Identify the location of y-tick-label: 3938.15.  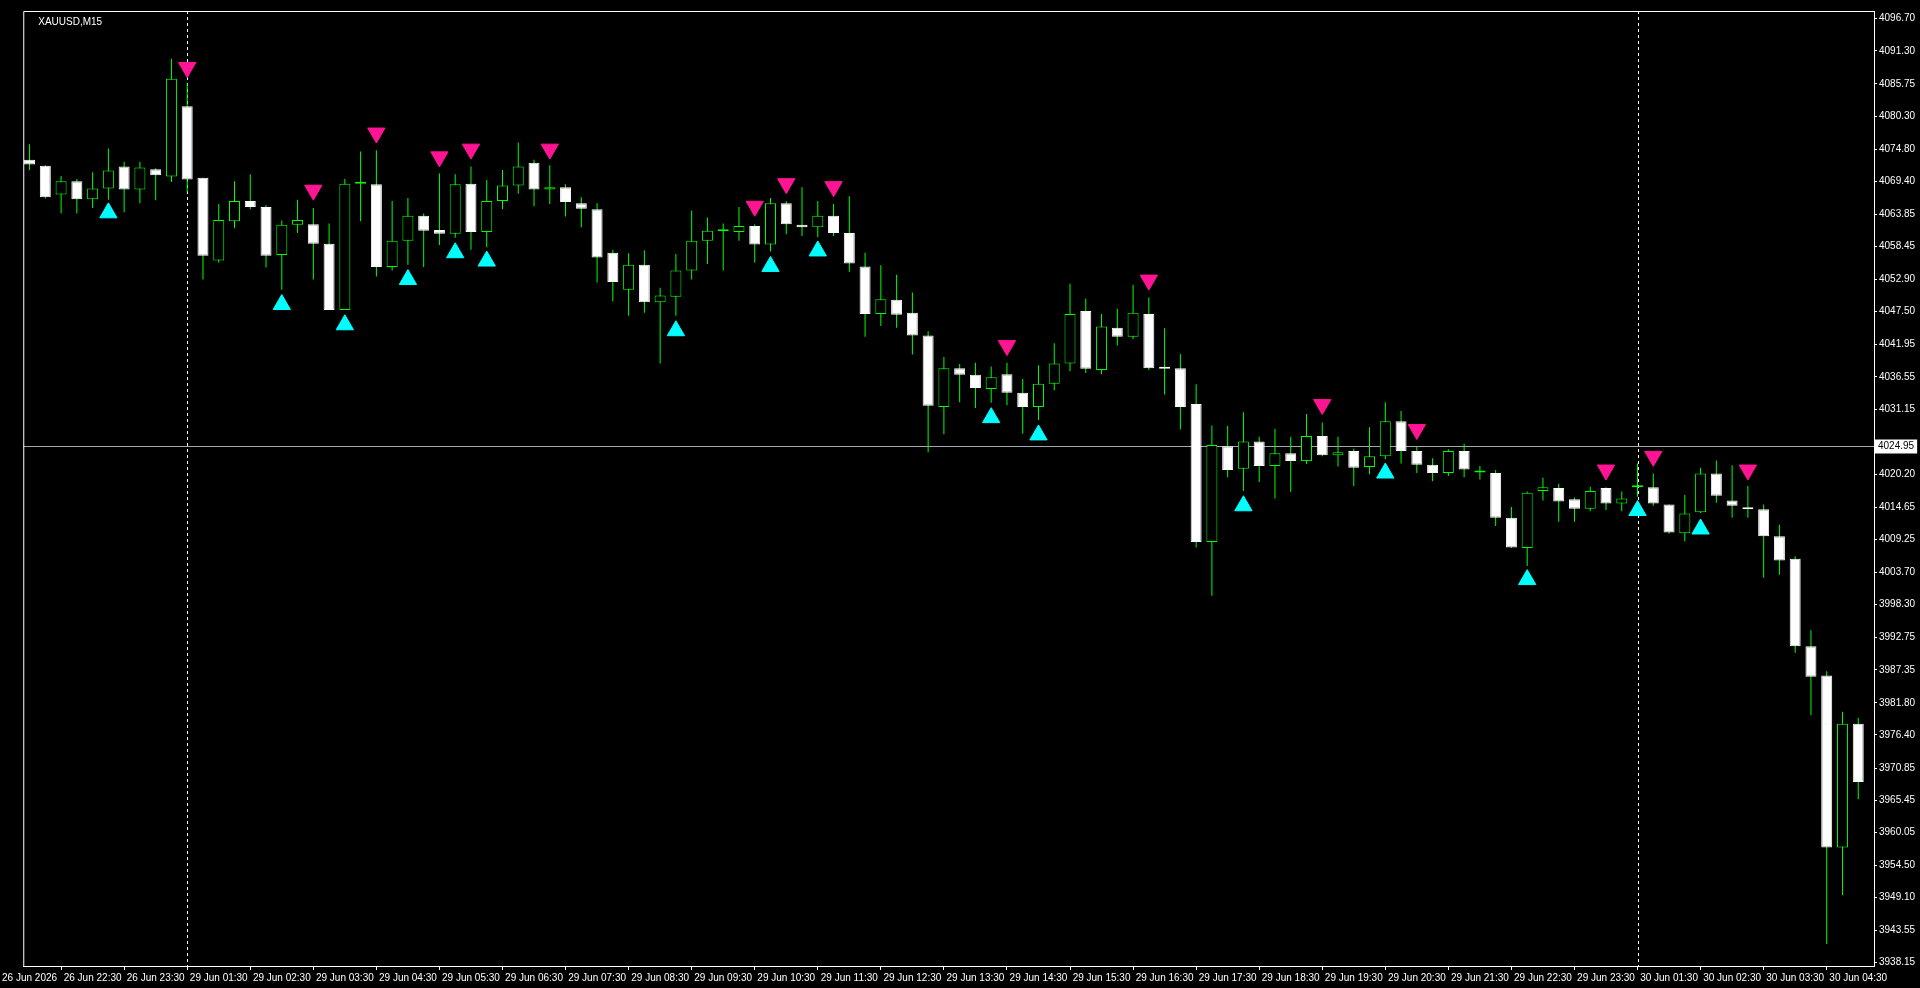
(1897, 962).